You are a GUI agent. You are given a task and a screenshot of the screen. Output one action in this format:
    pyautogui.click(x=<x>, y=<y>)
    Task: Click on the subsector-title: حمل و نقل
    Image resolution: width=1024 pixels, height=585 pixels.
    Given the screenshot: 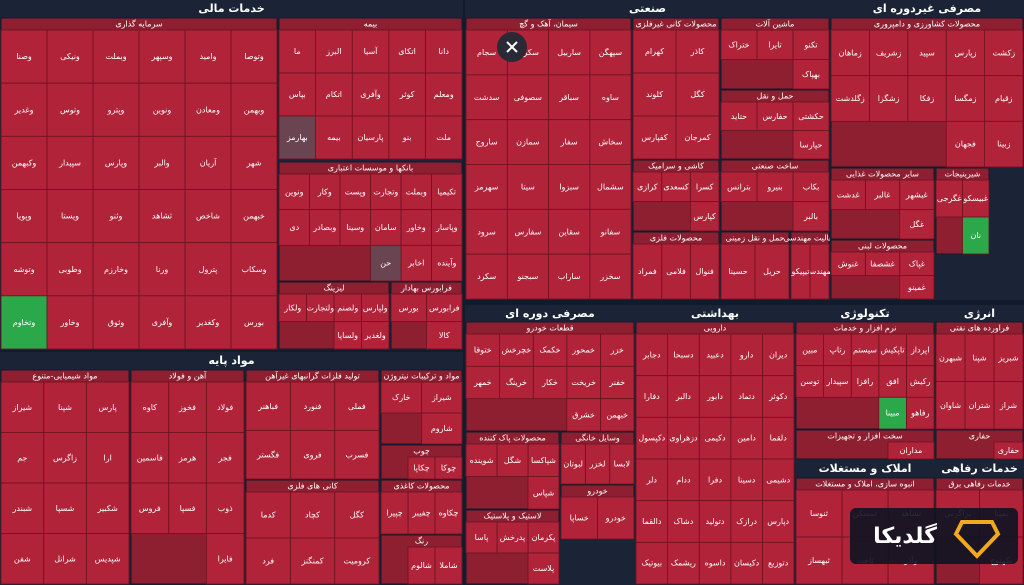 What is the action you would take?
    pyautogui.click(x=775, y=96)
    